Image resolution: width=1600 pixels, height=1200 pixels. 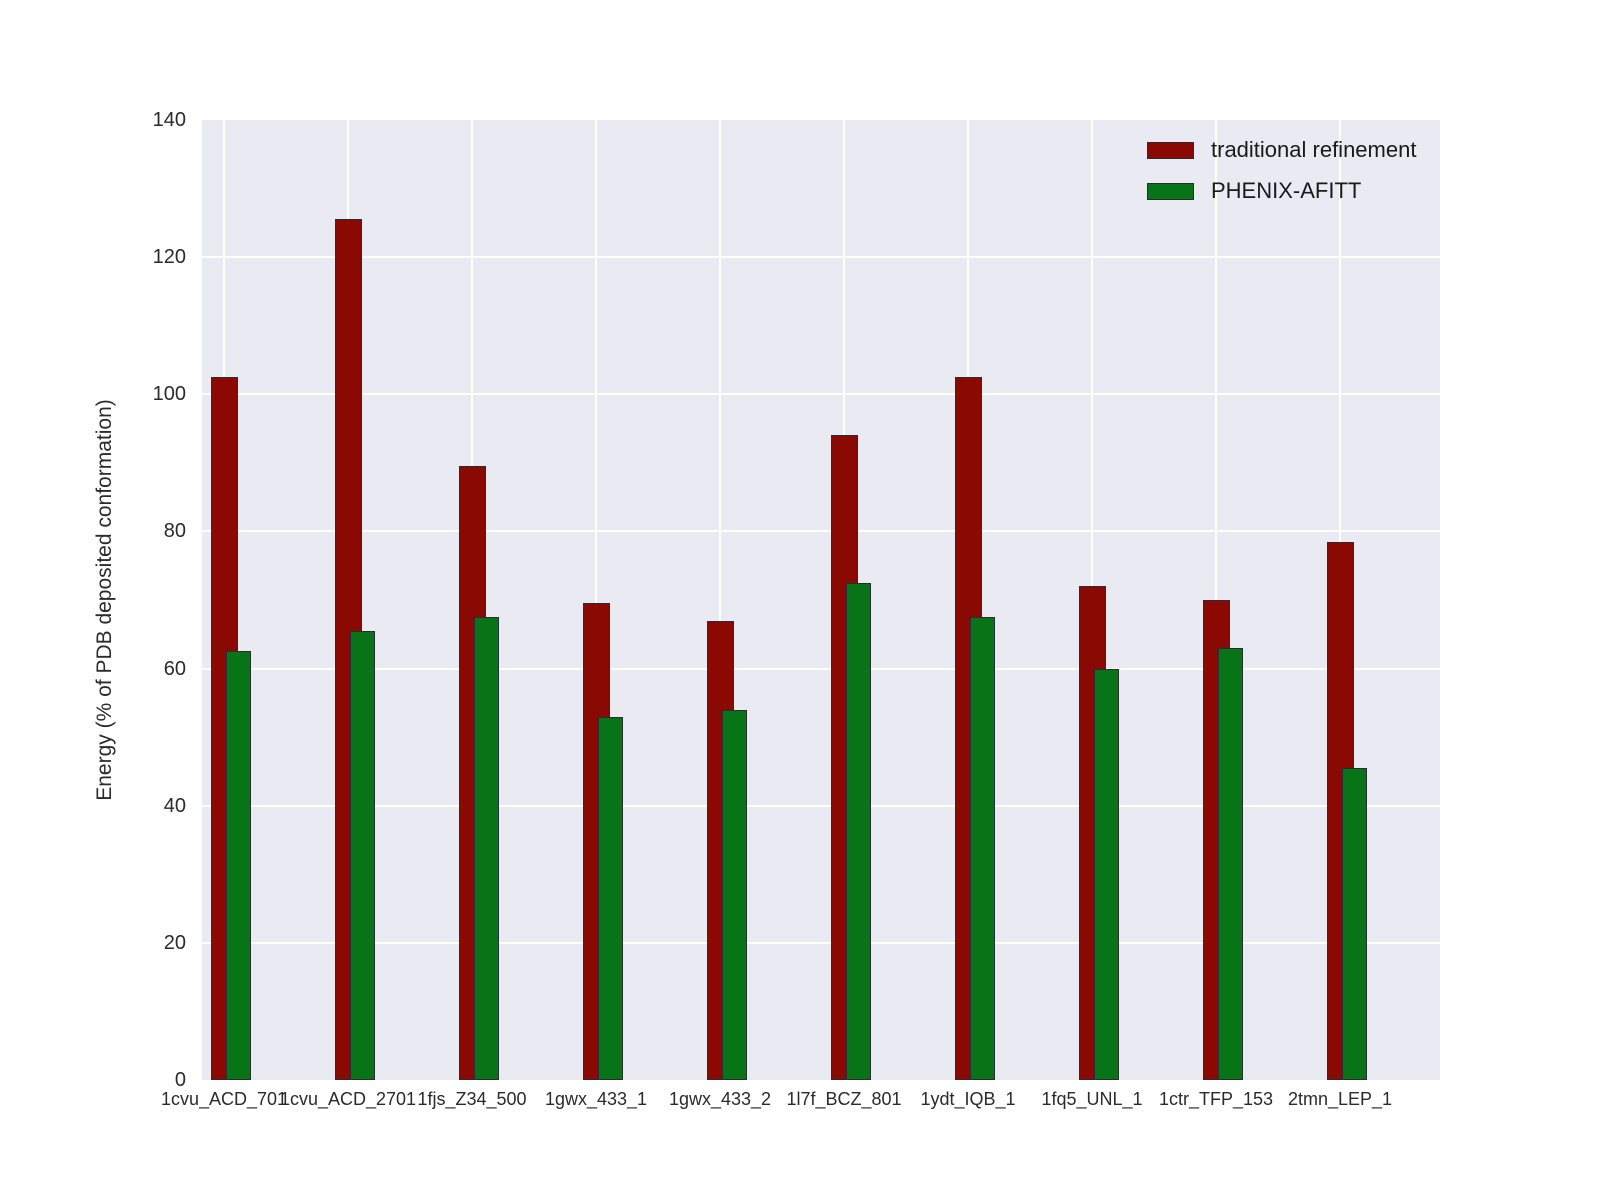 What do you see at coordinates (348, 1099) in the screenshot?
I see `x-tick-label-1cvu_ACD_2701: 1cvu_ACD_2701` at bounding box center [348, 1099].